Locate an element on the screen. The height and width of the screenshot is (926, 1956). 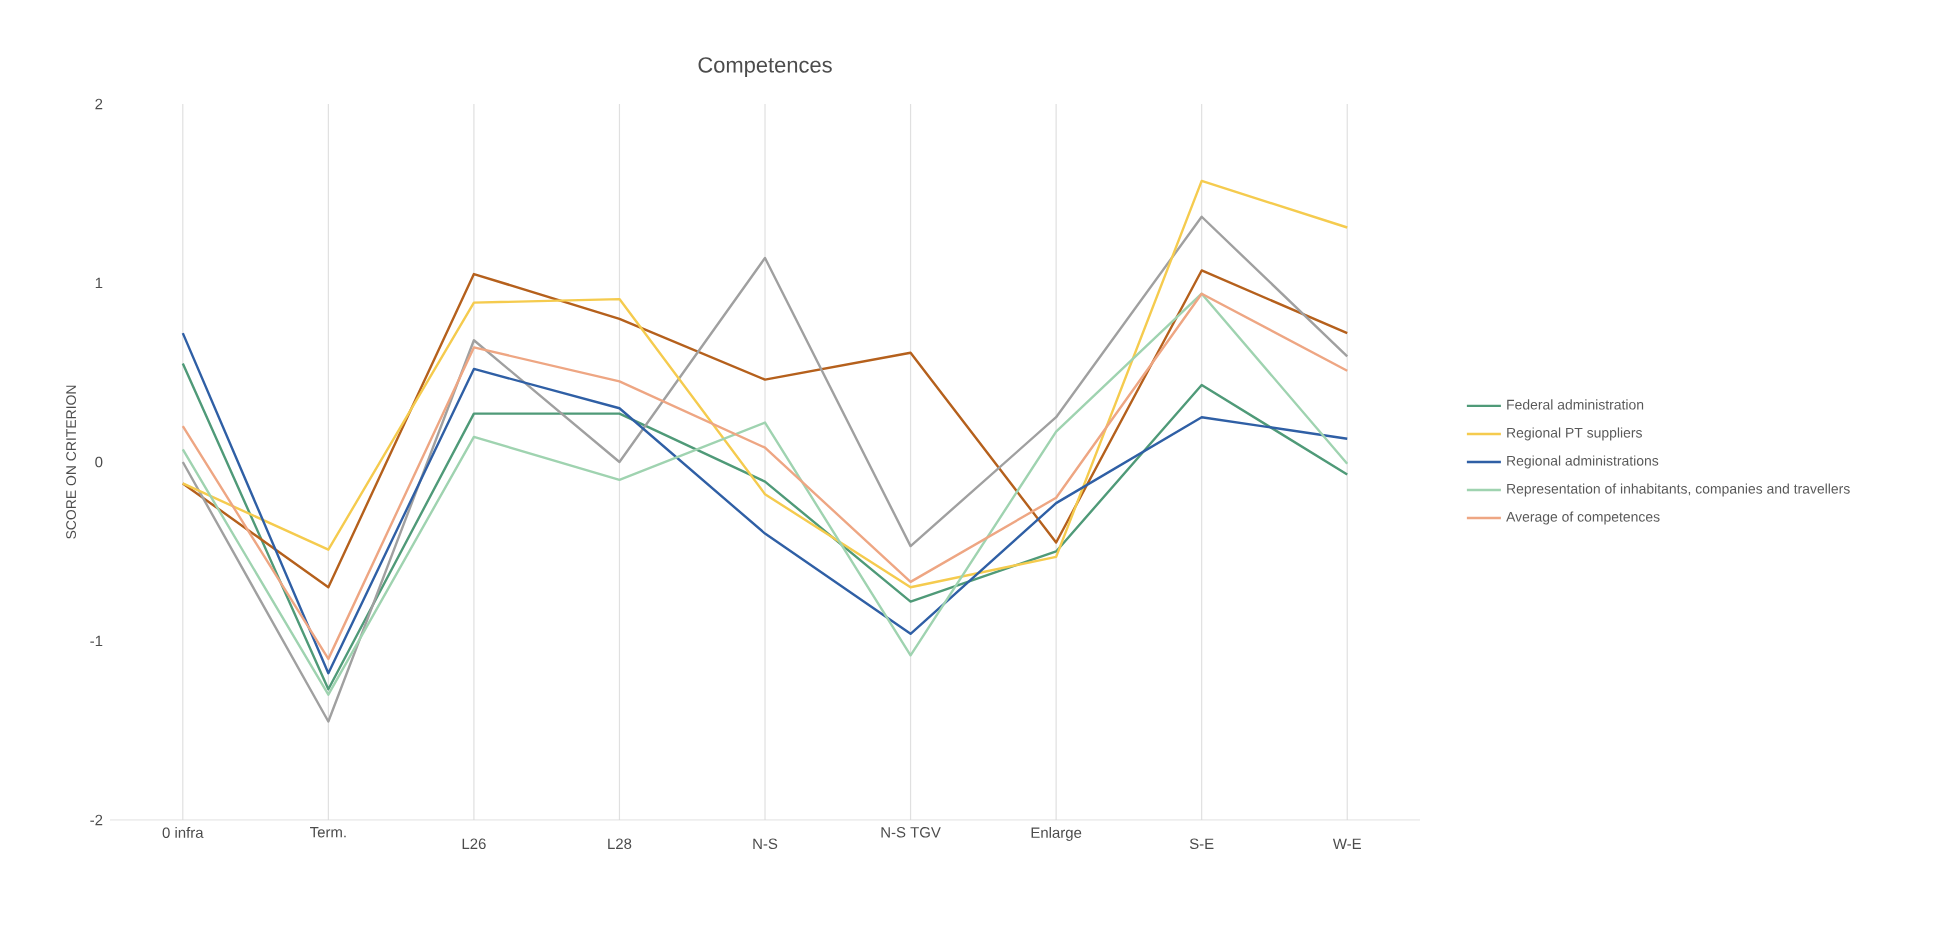
chart-title: Competences is located at coordinates (765, 67).